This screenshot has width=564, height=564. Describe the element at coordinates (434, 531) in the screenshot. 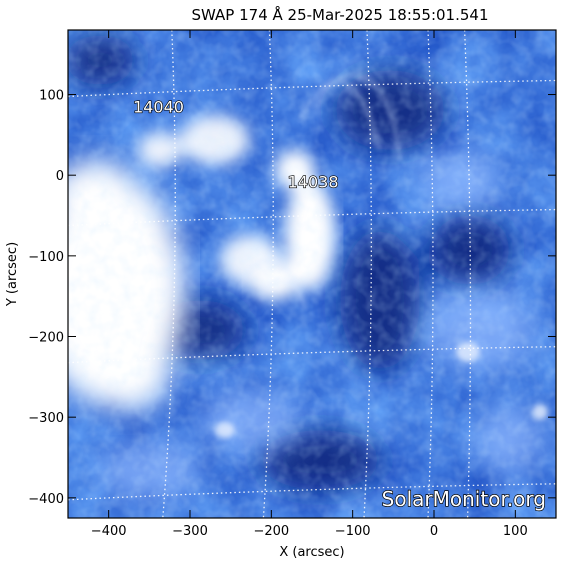

I see `x-tick-label: 0` at that location.